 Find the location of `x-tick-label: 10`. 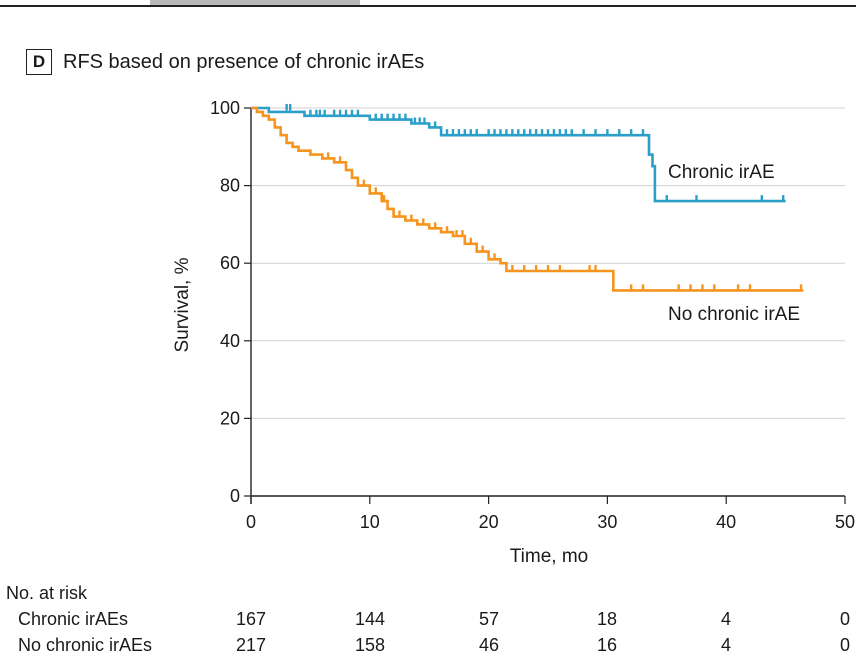

x-tick-label: 10 is located at coordinates (370, 522).